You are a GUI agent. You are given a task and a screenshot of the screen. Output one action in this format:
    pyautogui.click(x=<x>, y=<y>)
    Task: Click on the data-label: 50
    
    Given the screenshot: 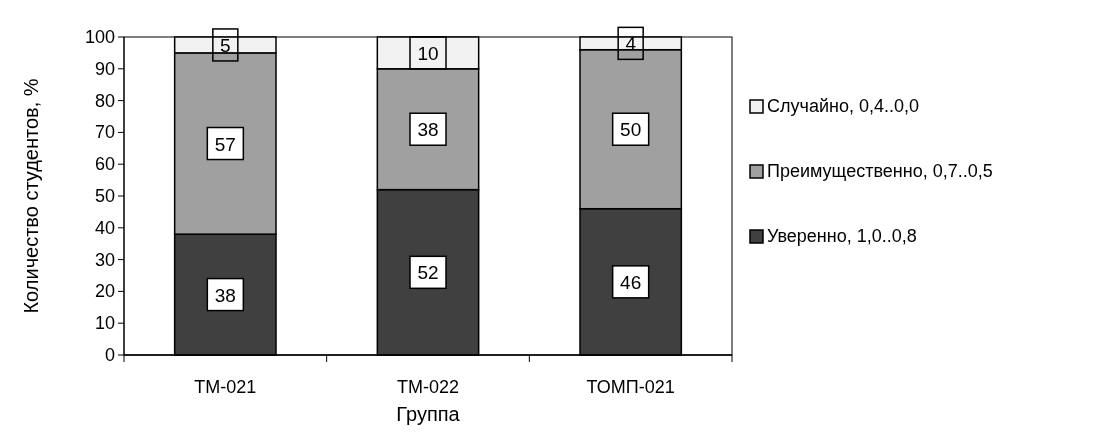 What is the action you would take?
    pyautogui.click(x=631, y=130)
    